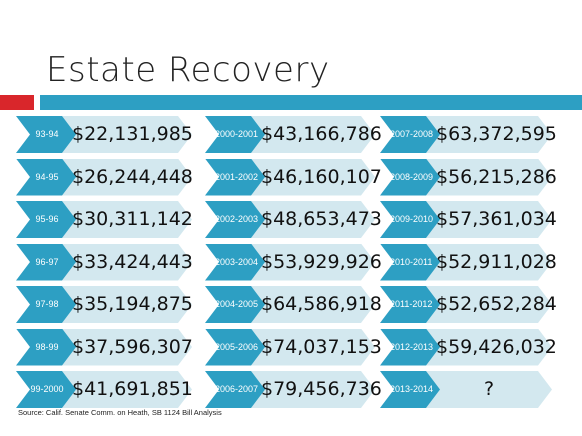  I want to click on amount-value: ?, so click(489, 389).